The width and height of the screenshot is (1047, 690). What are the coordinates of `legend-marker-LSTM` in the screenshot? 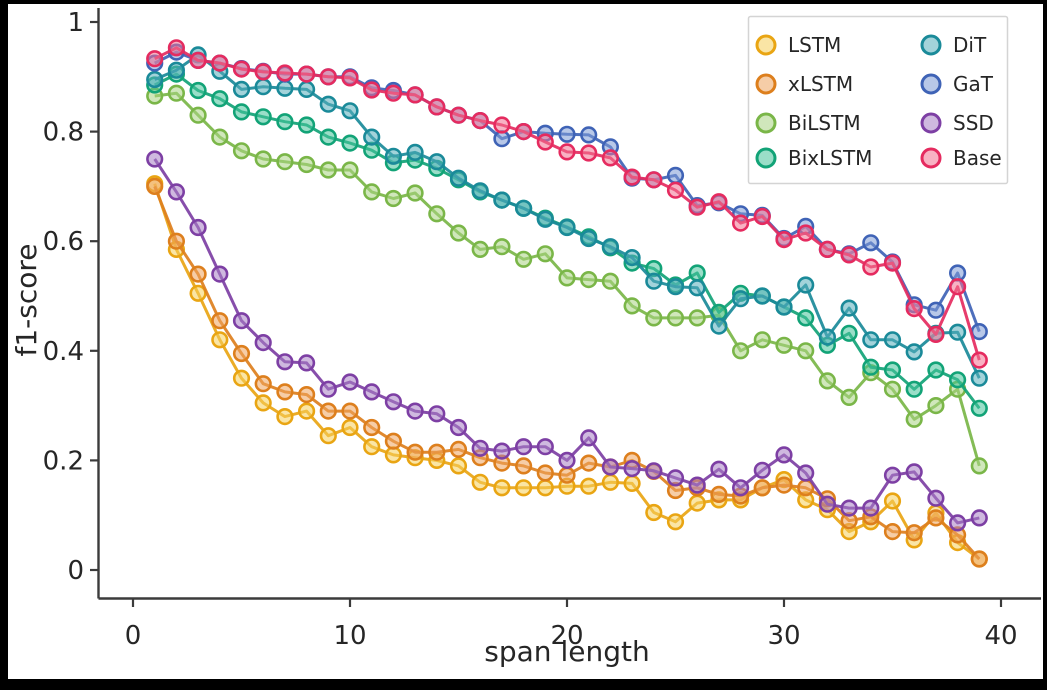 It's located at (766, 45).